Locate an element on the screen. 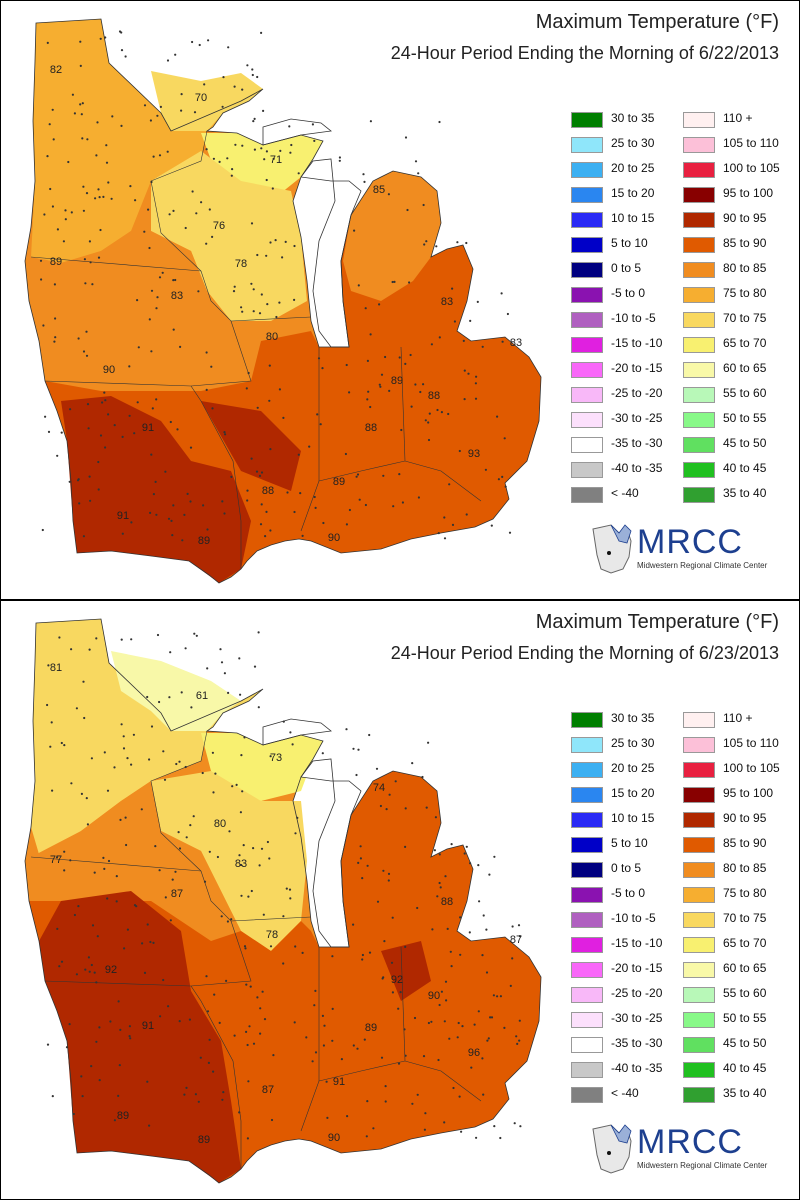  legend-label: 15 to 20 is located at coordinates (633, 193).